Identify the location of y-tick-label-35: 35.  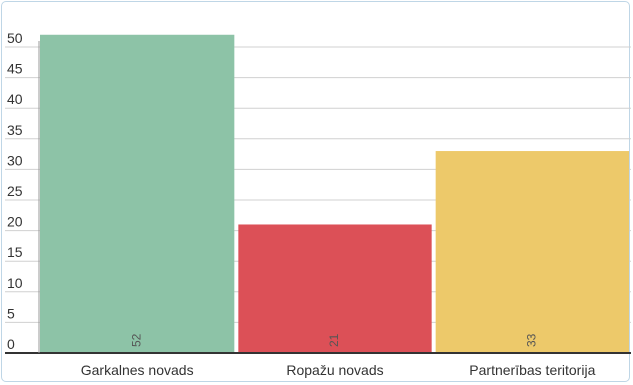
(15, 130).